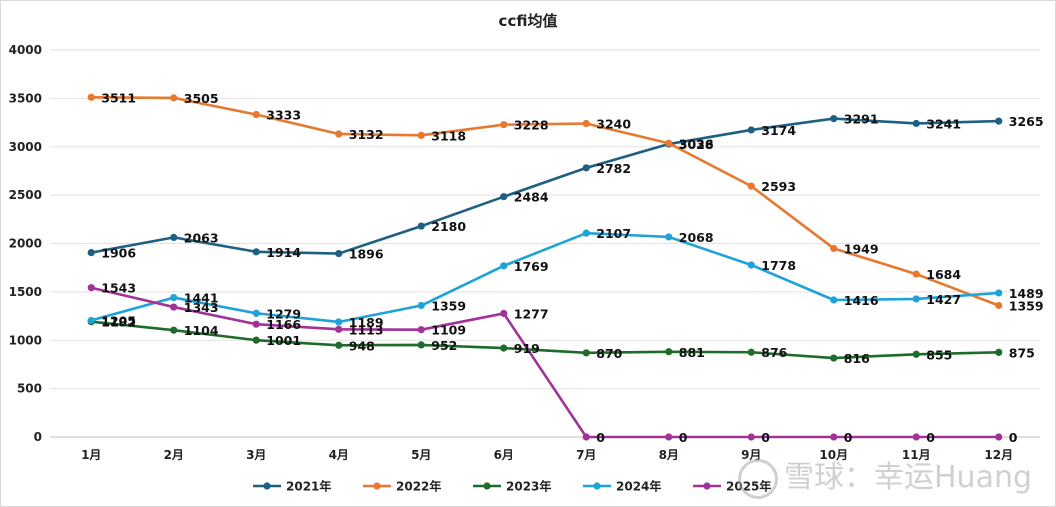 The height and width of the screenshot is (507, 1056). What do you see at coordinates (339, 455) in the screenshot?
I see `x-tick-label: 4月` at bounding box center [339, 455].